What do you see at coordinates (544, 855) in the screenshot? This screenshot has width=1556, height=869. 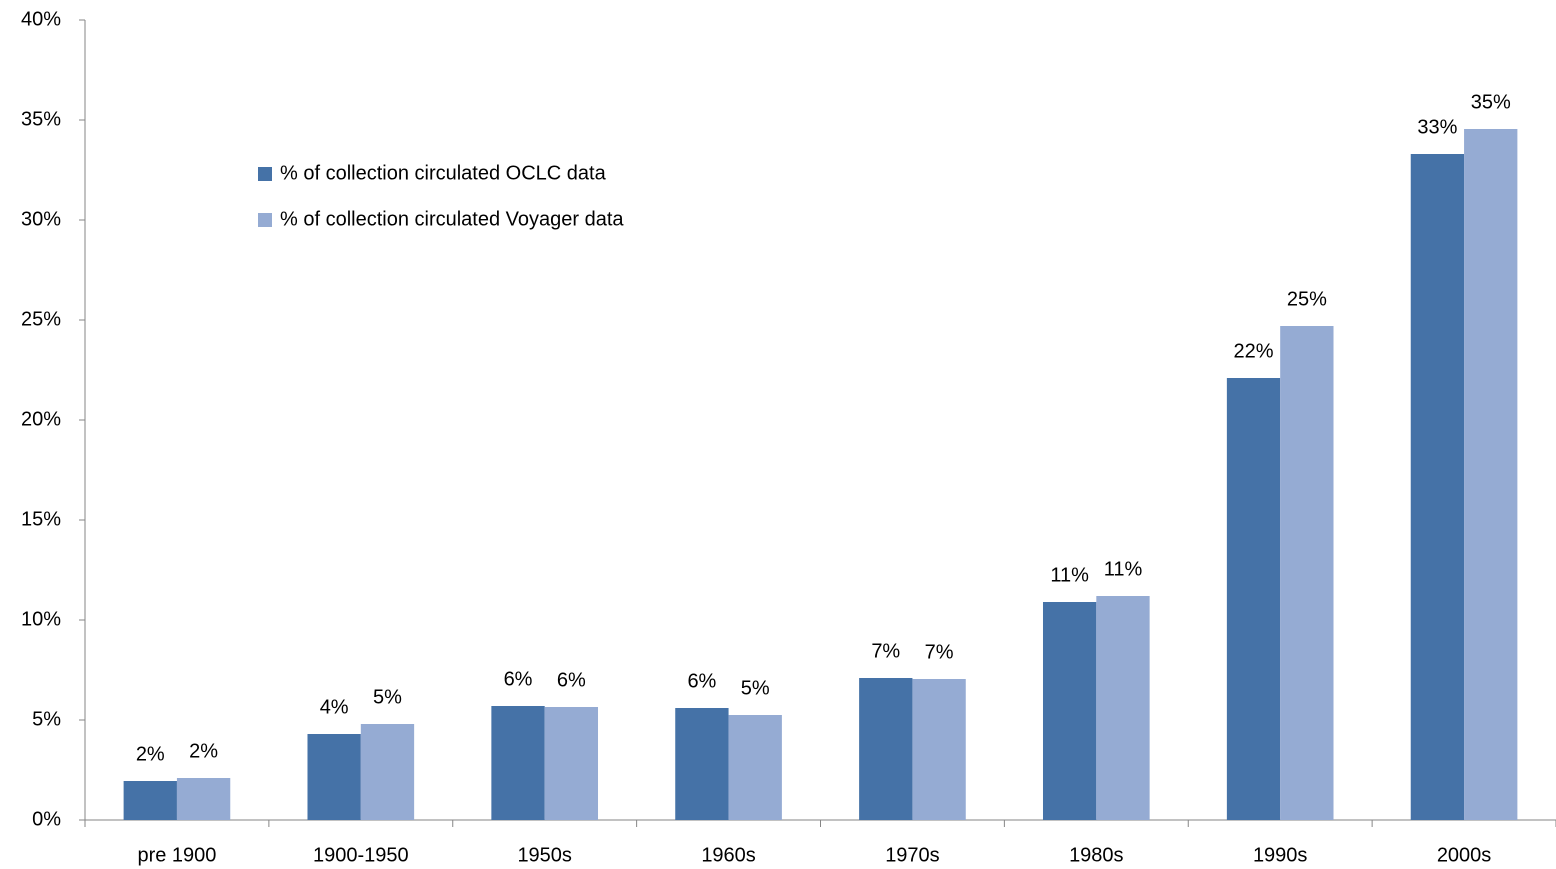 I see `x-tick-label: 1950s` at bounding box center [544, 855].